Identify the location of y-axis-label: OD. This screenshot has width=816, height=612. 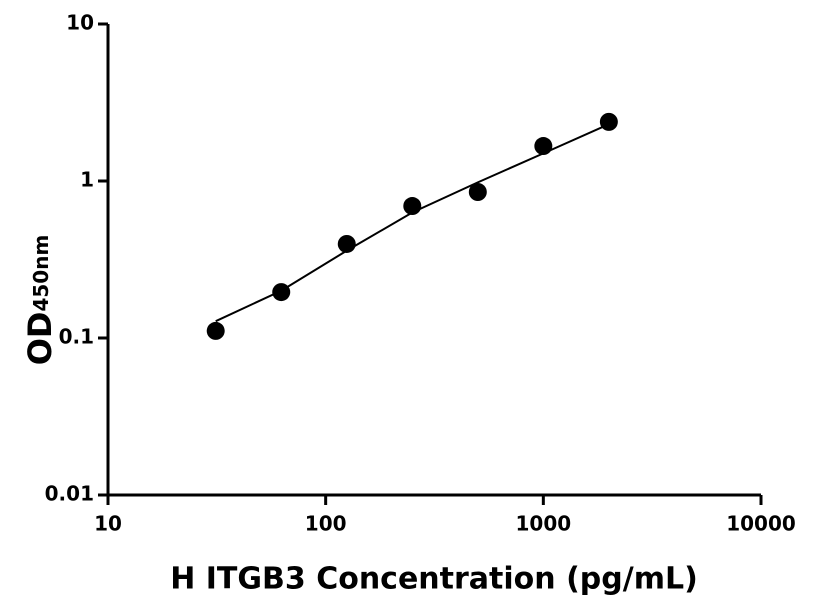
(40, 339).